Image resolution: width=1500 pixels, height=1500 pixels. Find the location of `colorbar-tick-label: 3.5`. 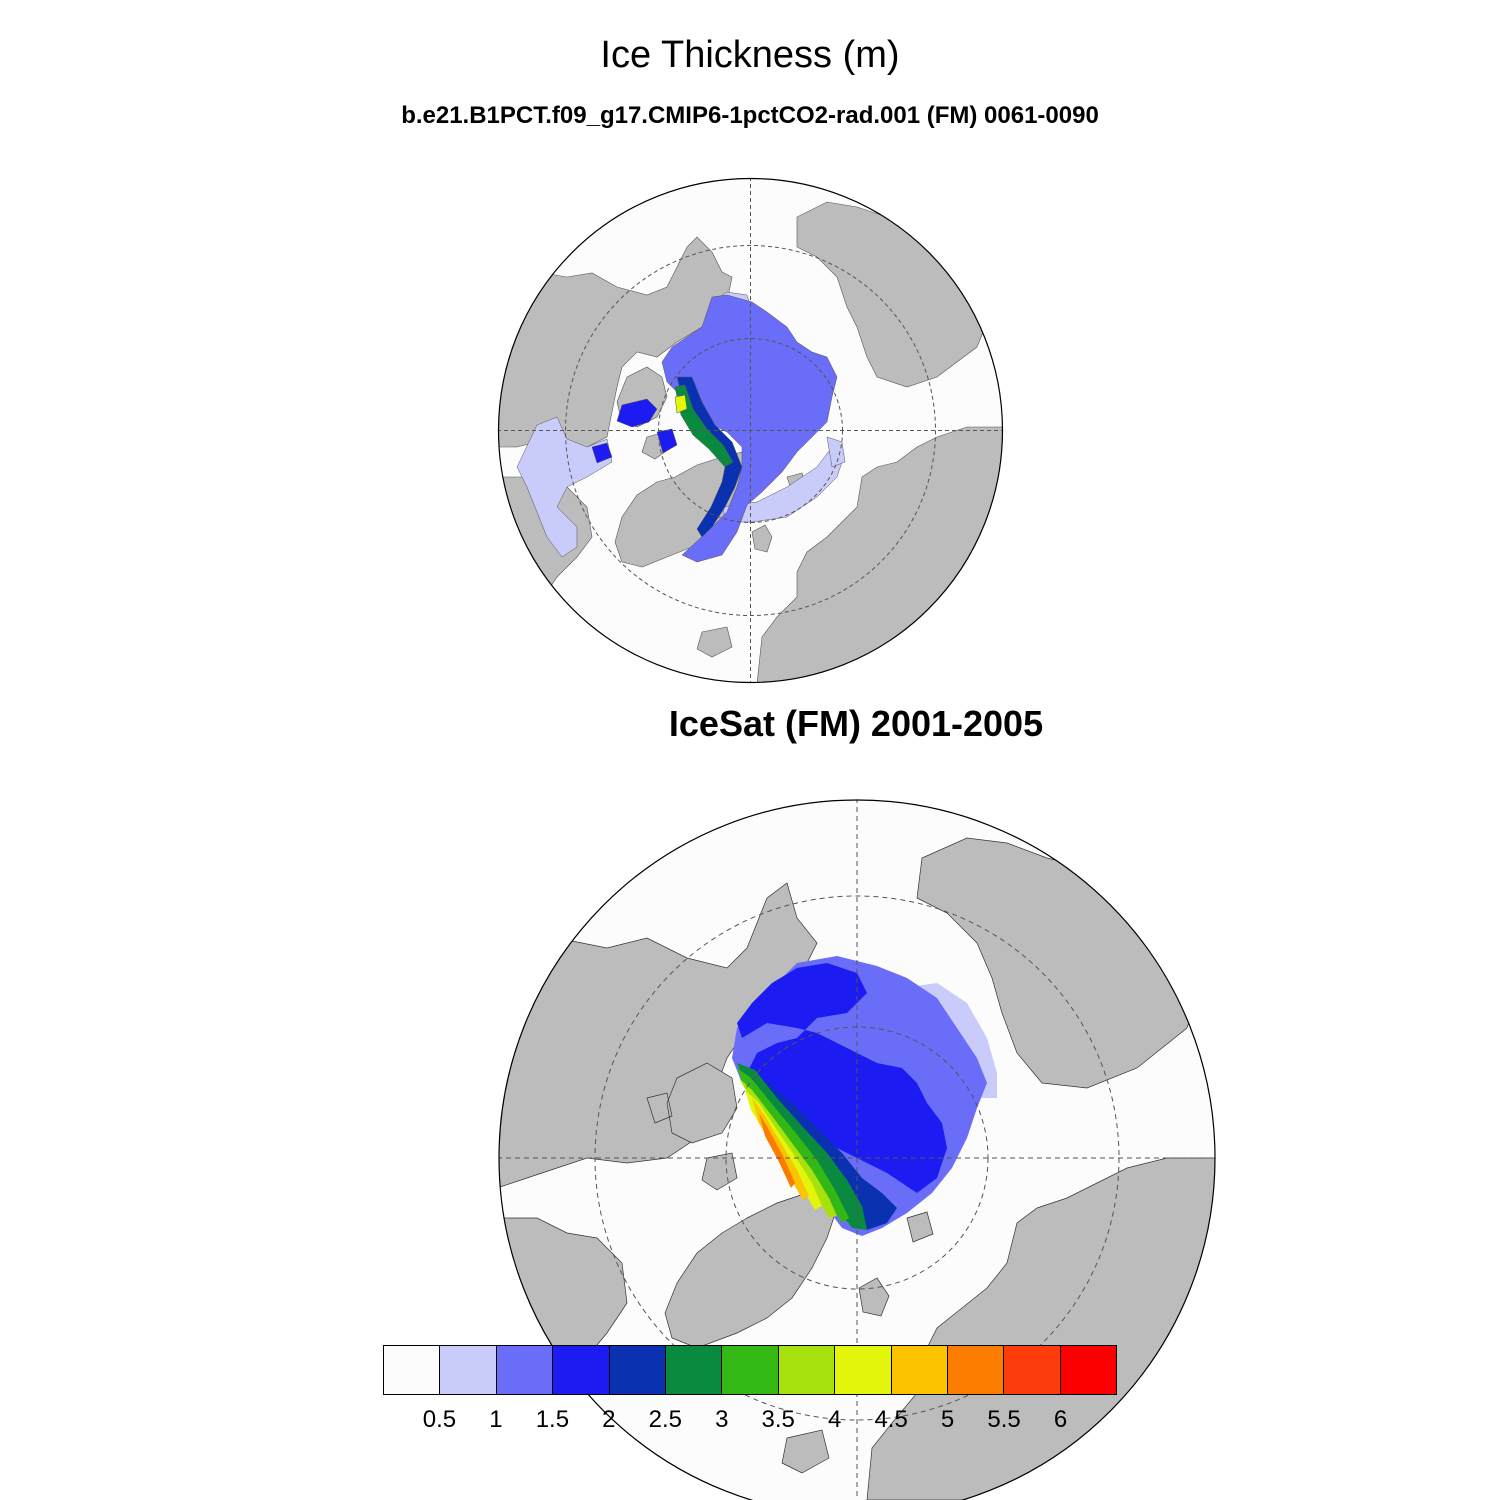

colorbar-tick-label: 3.5 is located at coordinates (778, 1419).